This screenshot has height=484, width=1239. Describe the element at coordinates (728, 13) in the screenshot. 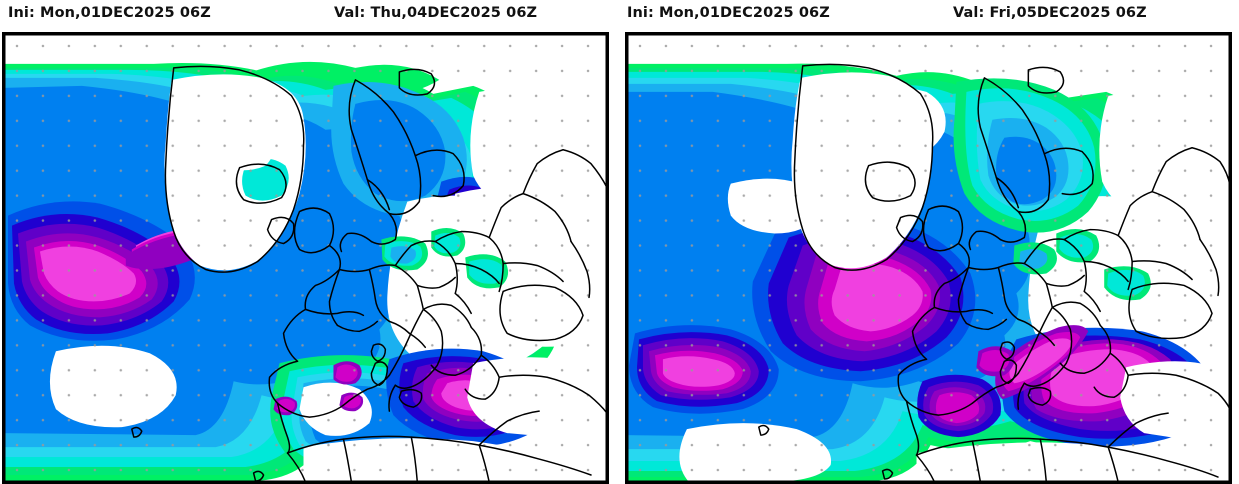

I see `init-time-label-right: Ini: Mon,01DEC2025 06Z` at that location.